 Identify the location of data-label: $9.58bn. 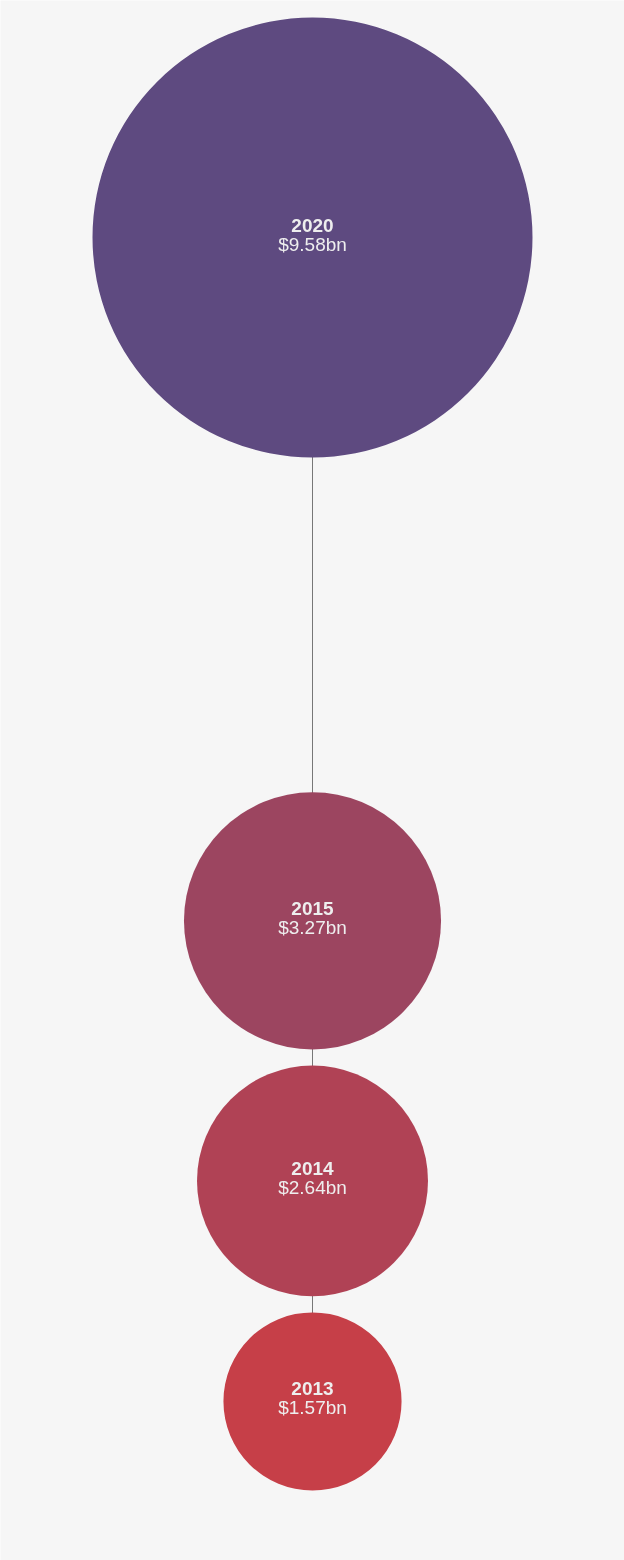
(312, 244).